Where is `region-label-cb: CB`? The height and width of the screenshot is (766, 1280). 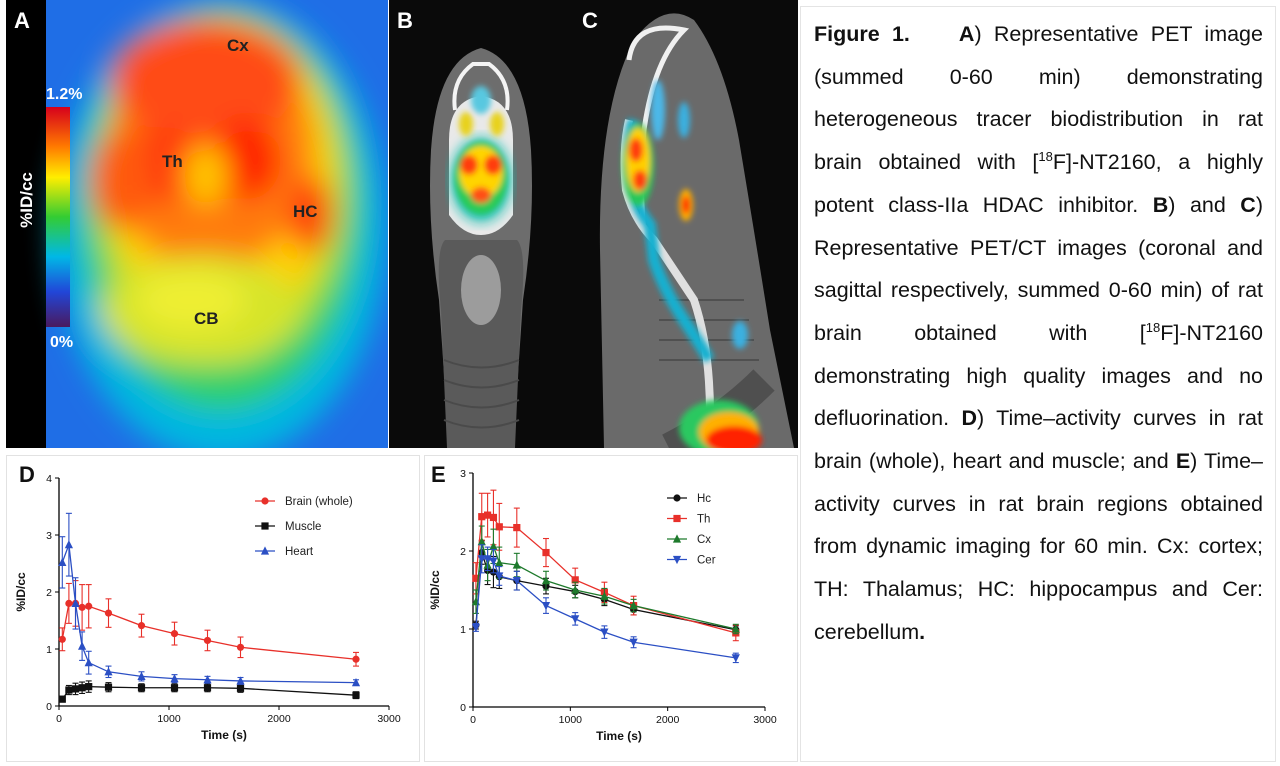
region-label-cb: CB is located at coordinates (206, 318).